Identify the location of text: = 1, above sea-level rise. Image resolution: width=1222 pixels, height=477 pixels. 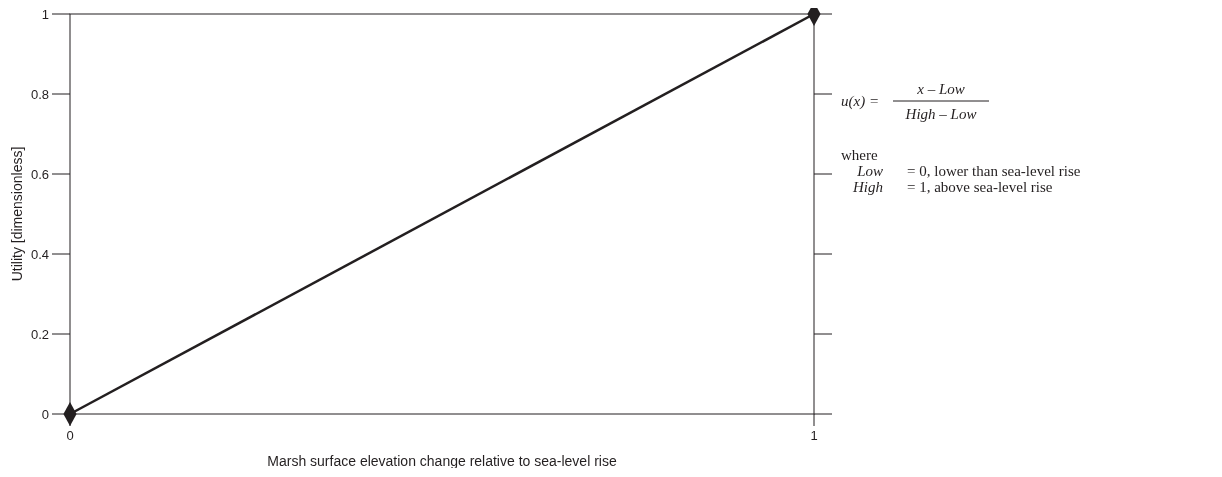
(980, 187).